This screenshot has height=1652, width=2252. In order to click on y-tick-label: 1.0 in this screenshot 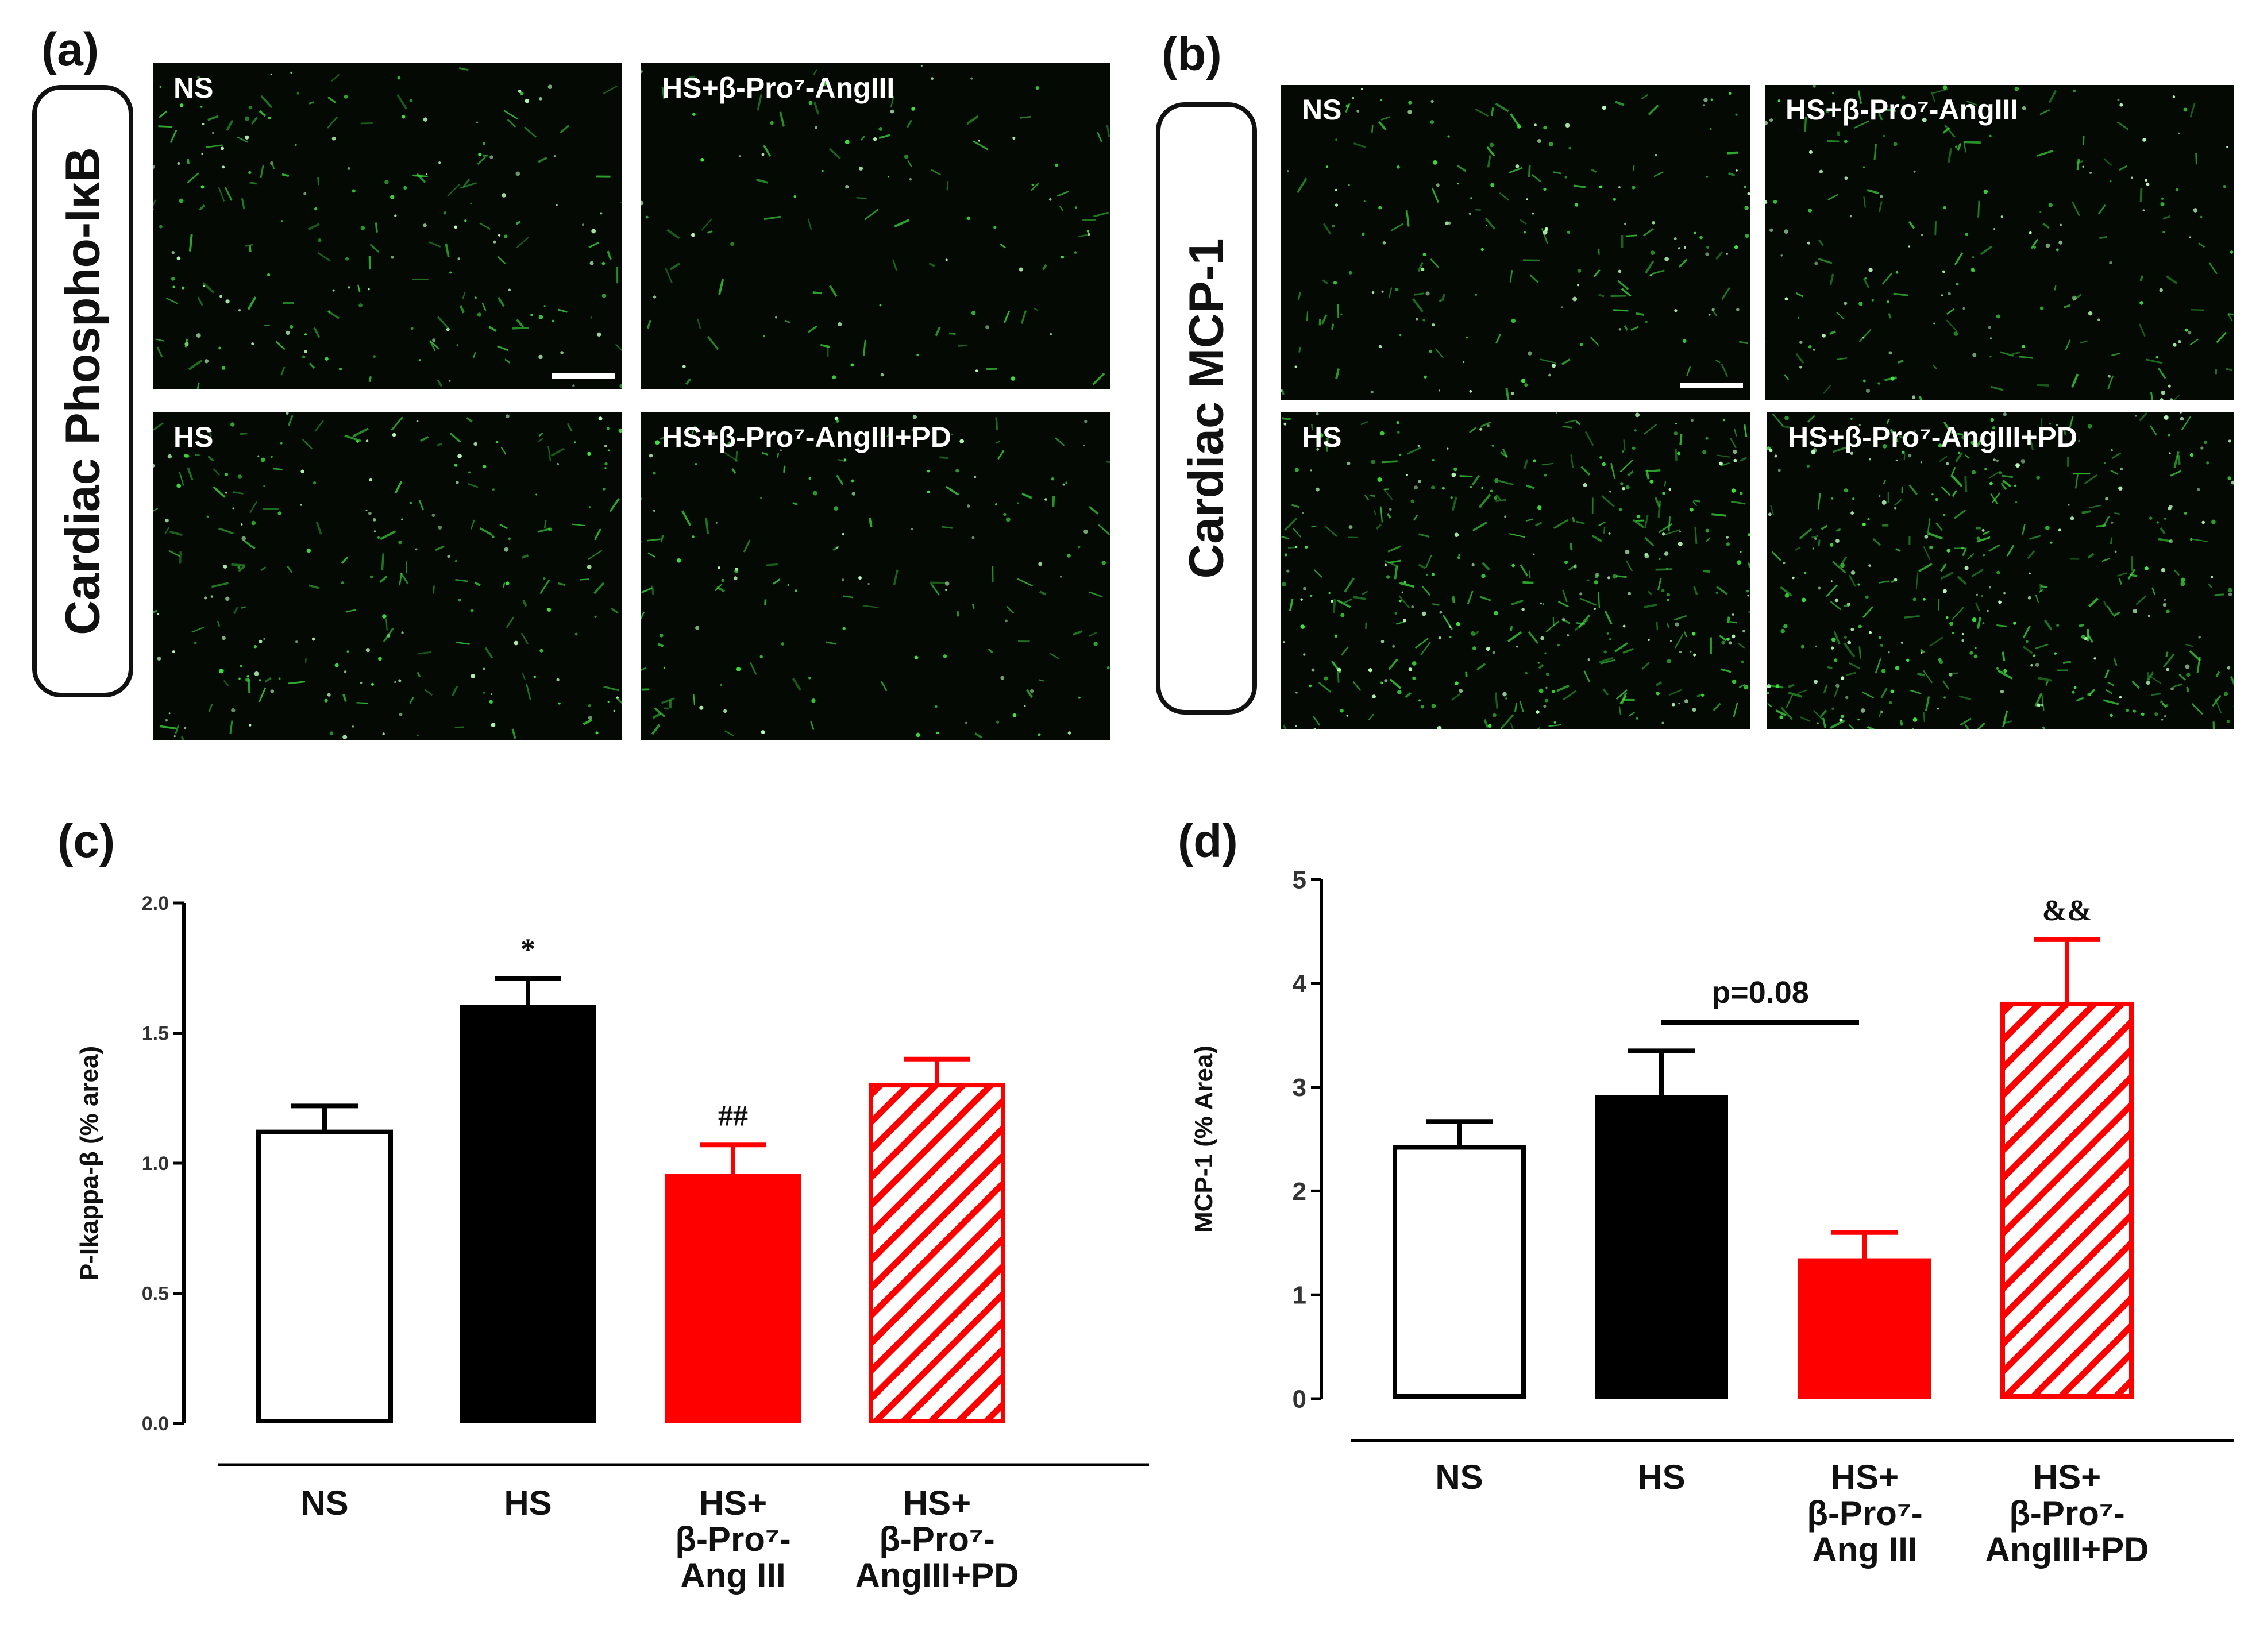, I will do `click(155, 1164)`.